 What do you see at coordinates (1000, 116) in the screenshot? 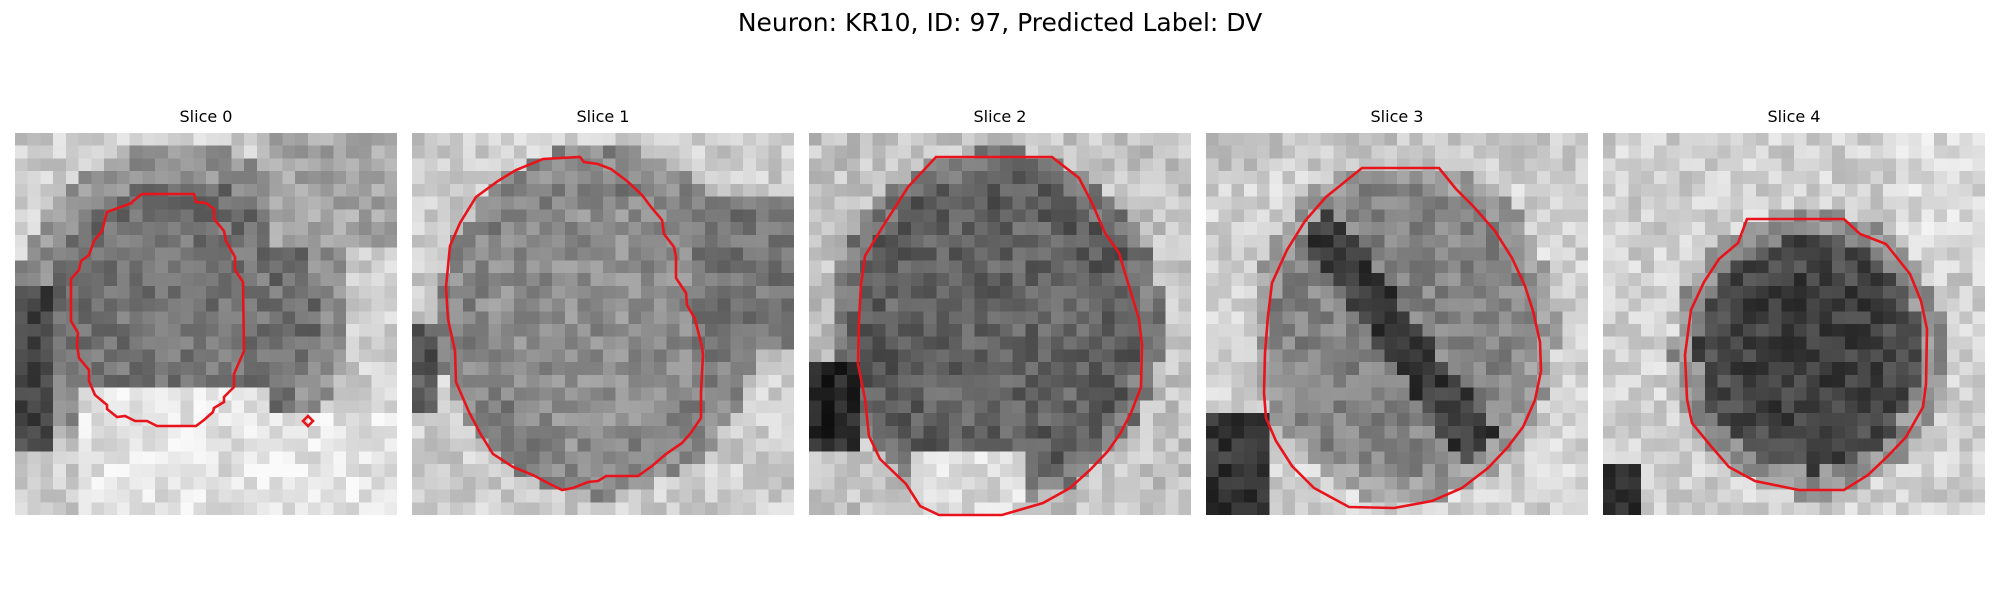
I see `slice-title-2: Slice 2` at bounding box center [1000, 116].